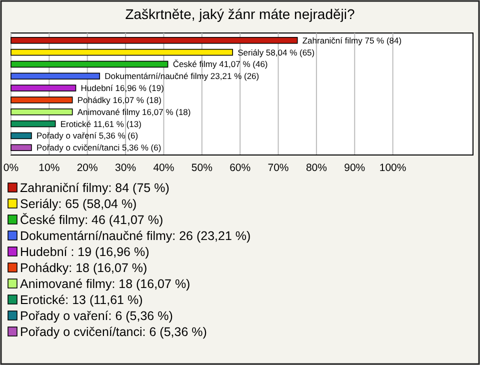 The width and height of the screenshot is (480, 365). Describe the element at coordinates (85, 252) in the screenshot. I see `legend-label: Hudební : 19 (16,96 %)` at that location.